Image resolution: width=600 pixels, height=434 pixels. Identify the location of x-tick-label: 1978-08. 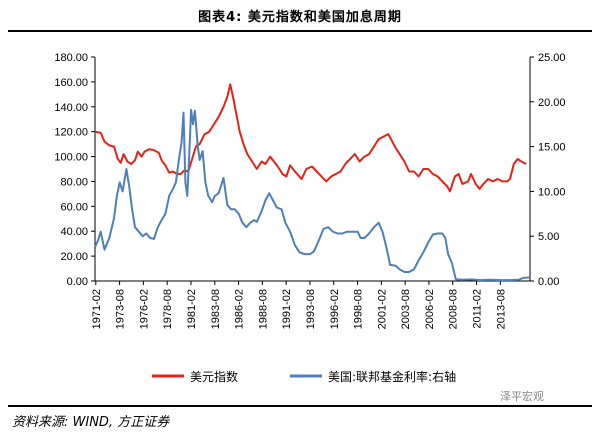
(168, 309).